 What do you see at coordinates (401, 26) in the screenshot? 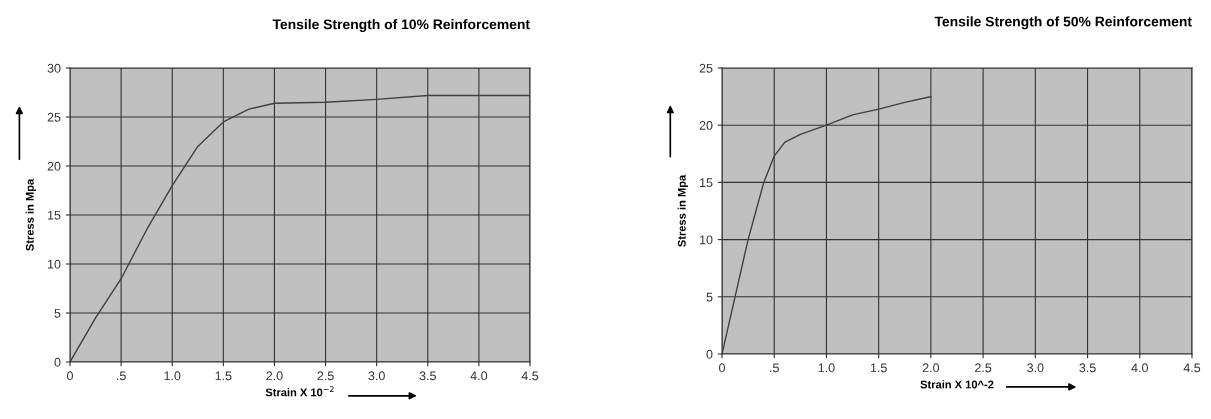
I see `chart-title: Tensile Strength of 10% Reinforcement` at bounding box center [401, 26].